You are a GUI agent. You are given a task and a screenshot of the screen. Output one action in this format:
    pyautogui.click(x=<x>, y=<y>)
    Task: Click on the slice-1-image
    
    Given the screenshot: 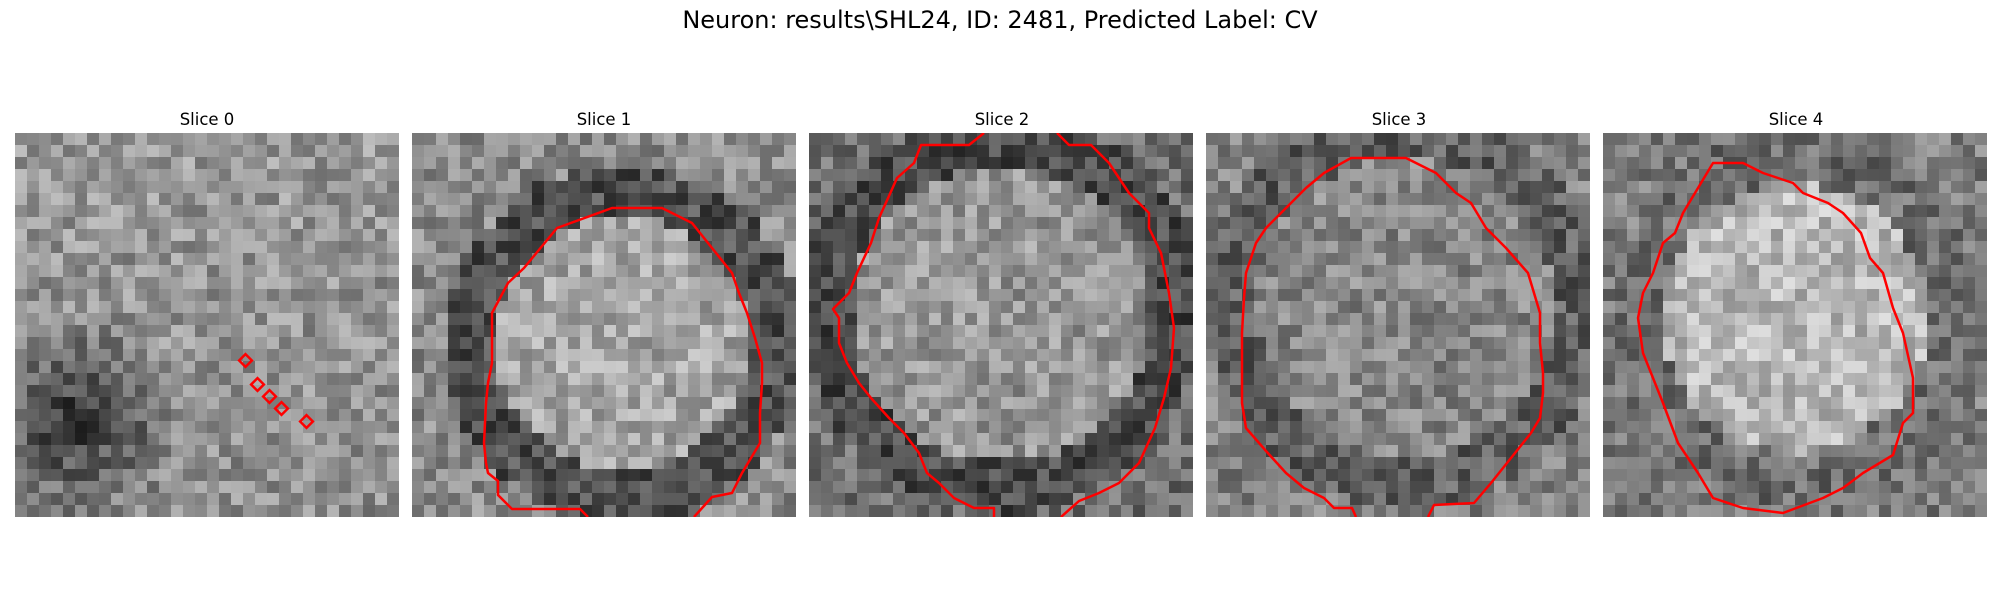 What is the action you would take?
    pyautogui.click(x=604, y=325)
    